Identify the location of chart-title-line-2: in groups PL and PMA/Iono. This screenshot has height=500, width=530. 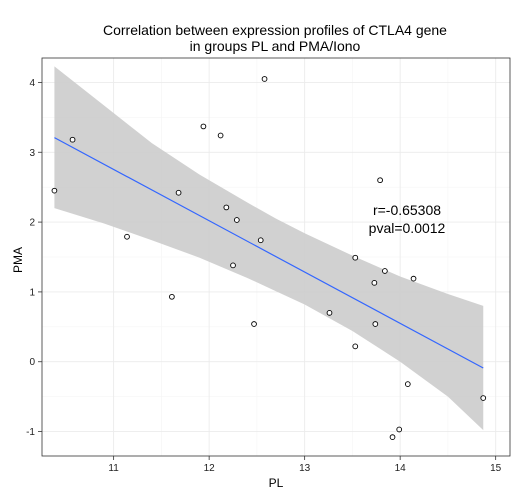
(275, 46).